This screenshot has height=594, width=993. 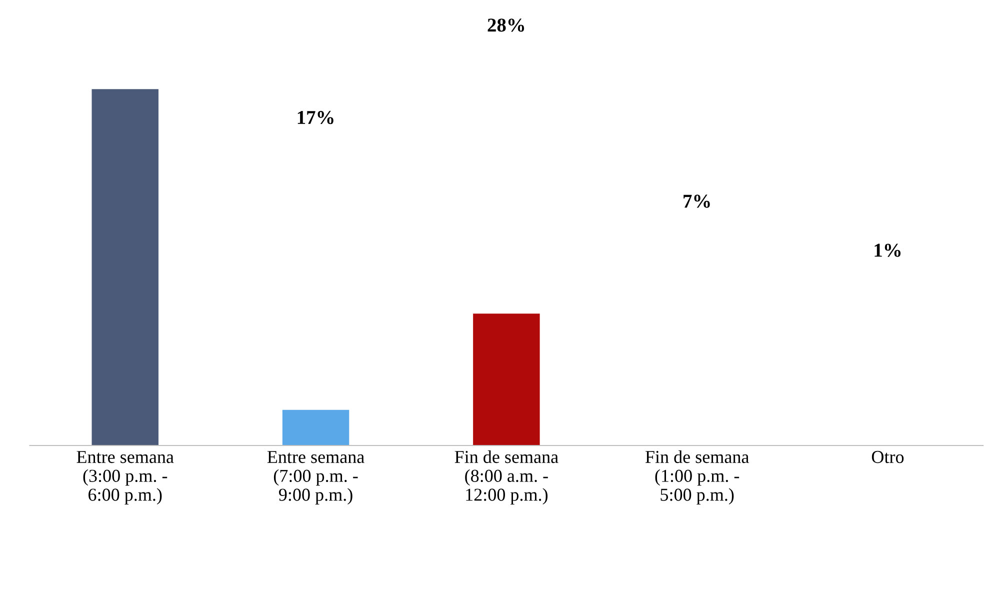 What do you see at coordinates (316, 117) in the screenshot?
I see `annotation: 17%` at bounding box center [316, 117].